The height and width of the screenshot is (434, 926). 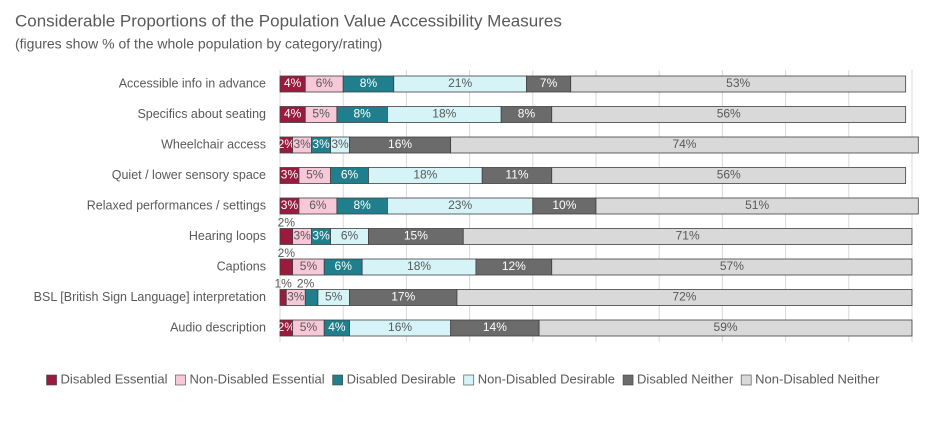 What do you see at coordinates (241, 266) in the screenshot?
I see `y-tick-label: Captions` at bounding box center [241, 266].